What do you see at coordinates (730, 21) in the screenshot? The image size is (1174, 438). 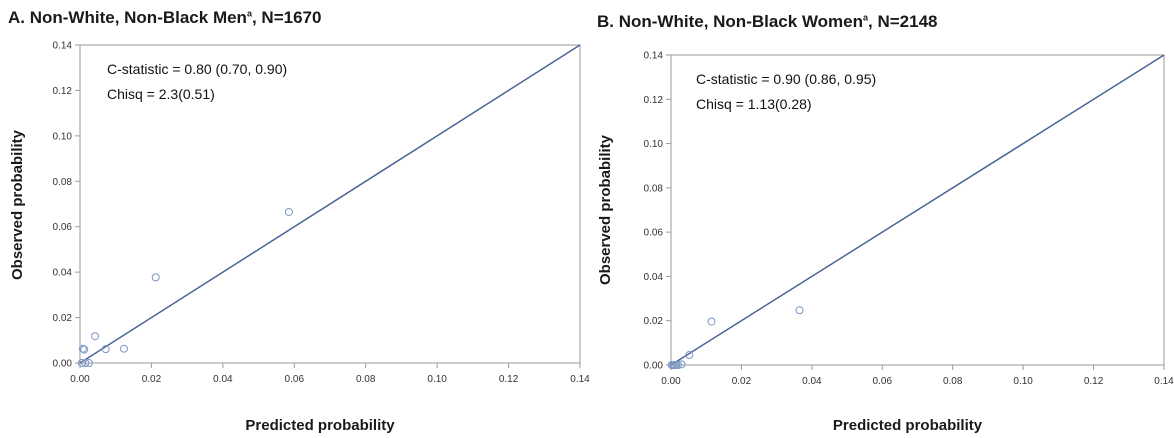 I see `panel-b-title-text: B. Non-White, Non-Black Women` at bounding box center [730, 21].